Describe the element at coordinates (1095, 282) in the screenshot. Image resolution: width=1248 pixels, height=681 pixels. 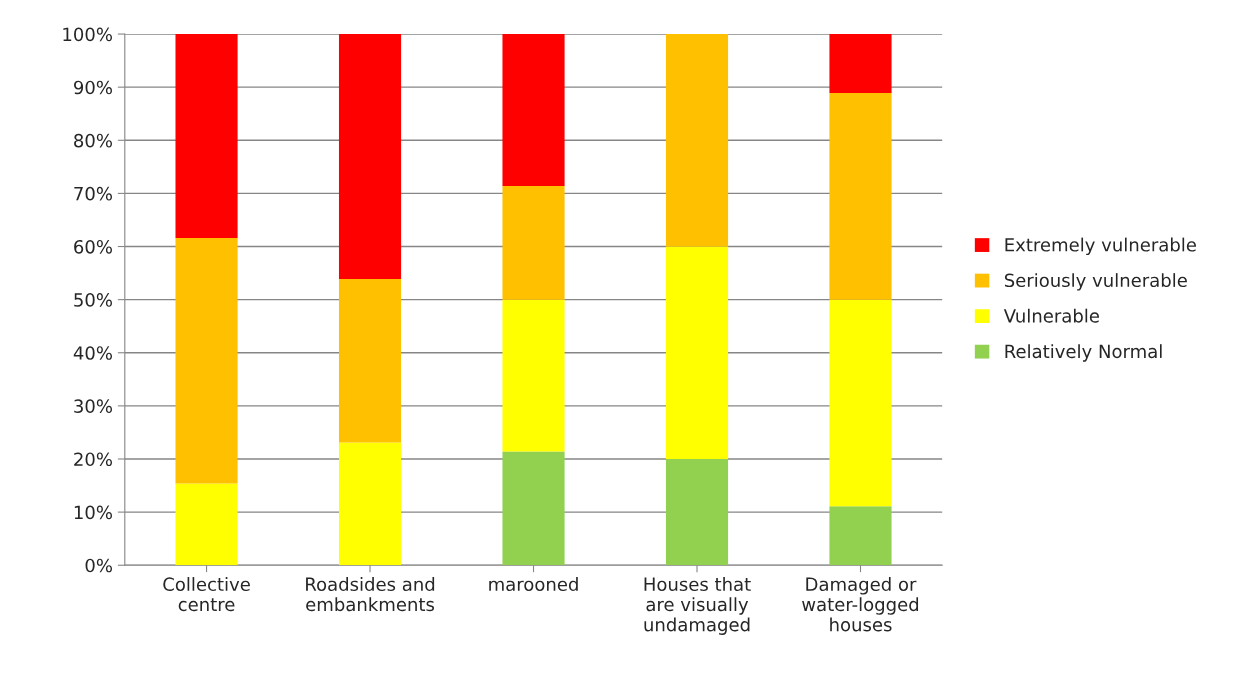
I see `legend-label: Seriously vulnerable` at that location.